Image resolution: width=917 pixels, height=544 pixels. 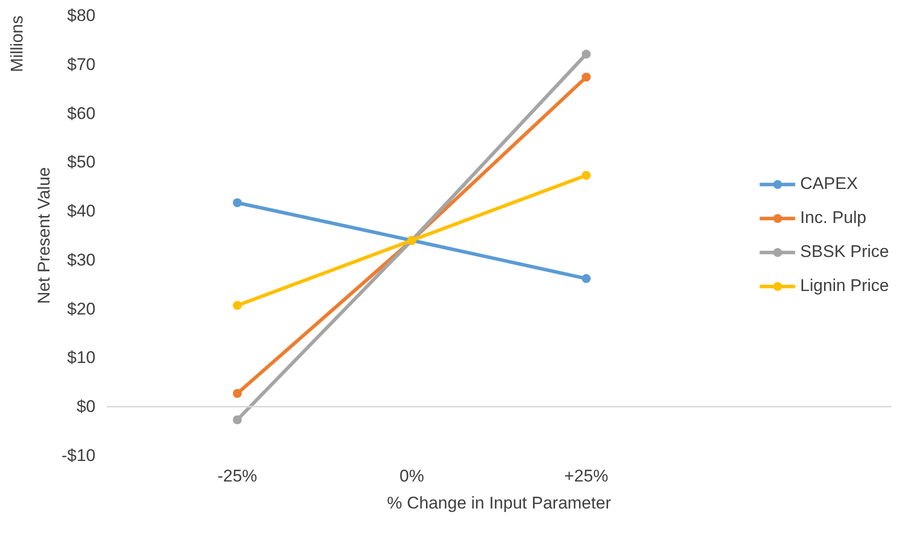 What do you see at coordinates (237, 476) in the screenshot?
I see `x-tick-label: -25%` at bounding box center [237, 476].